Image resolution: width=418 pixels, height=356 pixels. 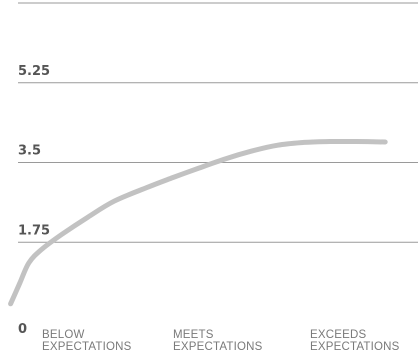 I want to click on y-tick-labels: 7.05.253.51.750, so click(x=34, y=200).